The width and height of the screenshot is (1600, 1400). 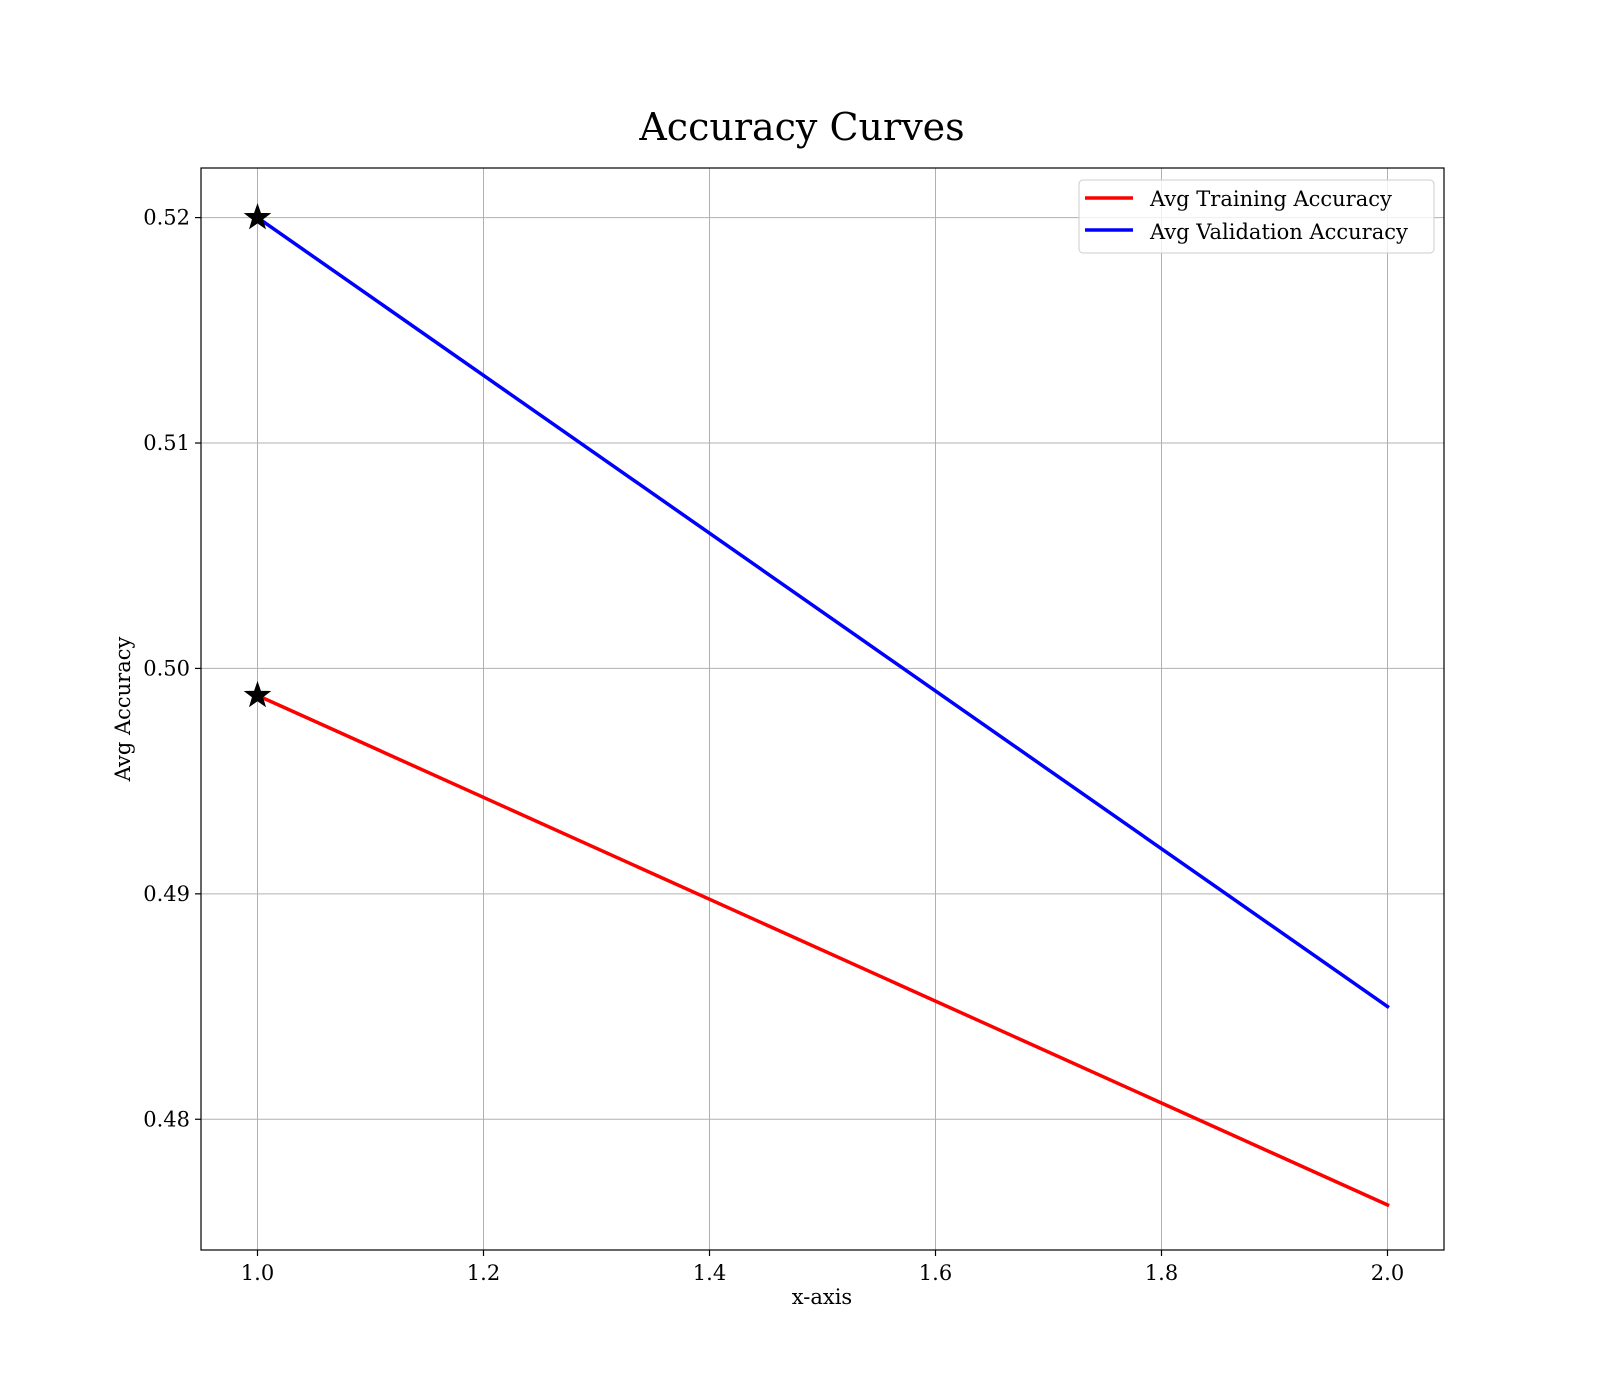 What do you see at coordinates (483, 1273) in the screenshot?
I see `x-tick-label: 1.2` at bounding box center [483, 1273].